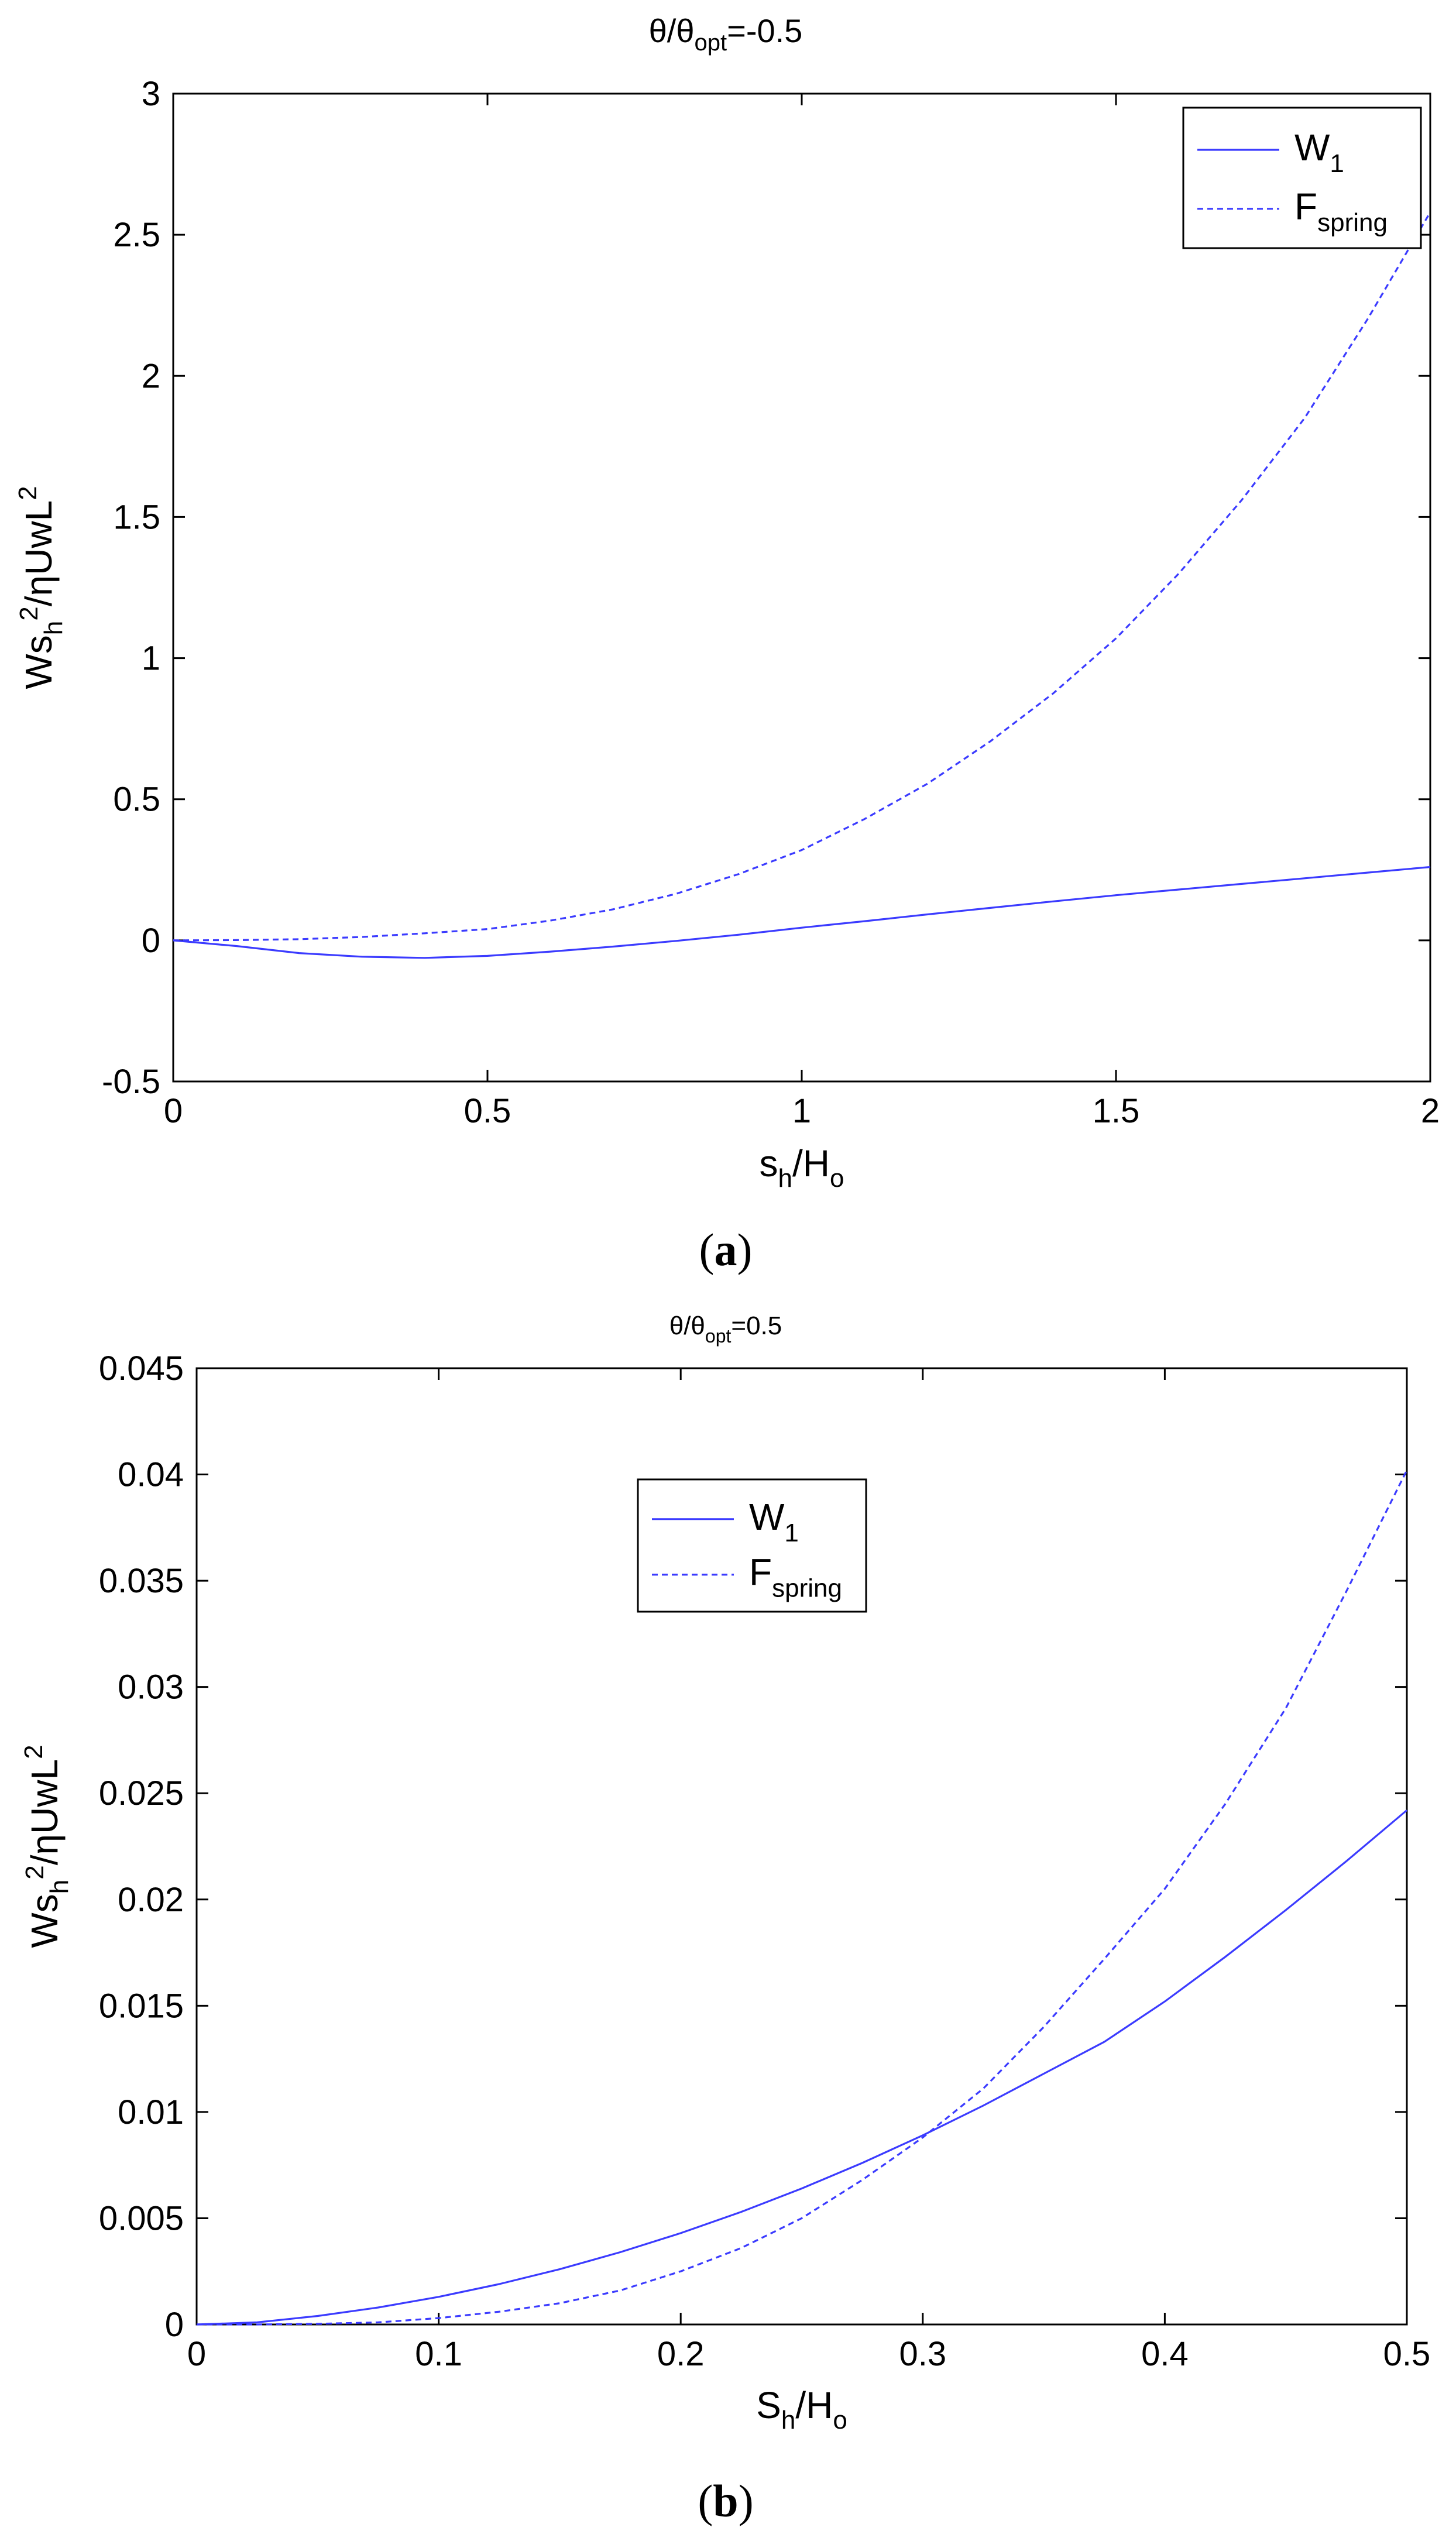 The width and height of the screenshot is (1456, 2541). What do you see at coordinates (802, 913) in the screenshot?
I see `series-line-w1` at bounding box center [802, 913].